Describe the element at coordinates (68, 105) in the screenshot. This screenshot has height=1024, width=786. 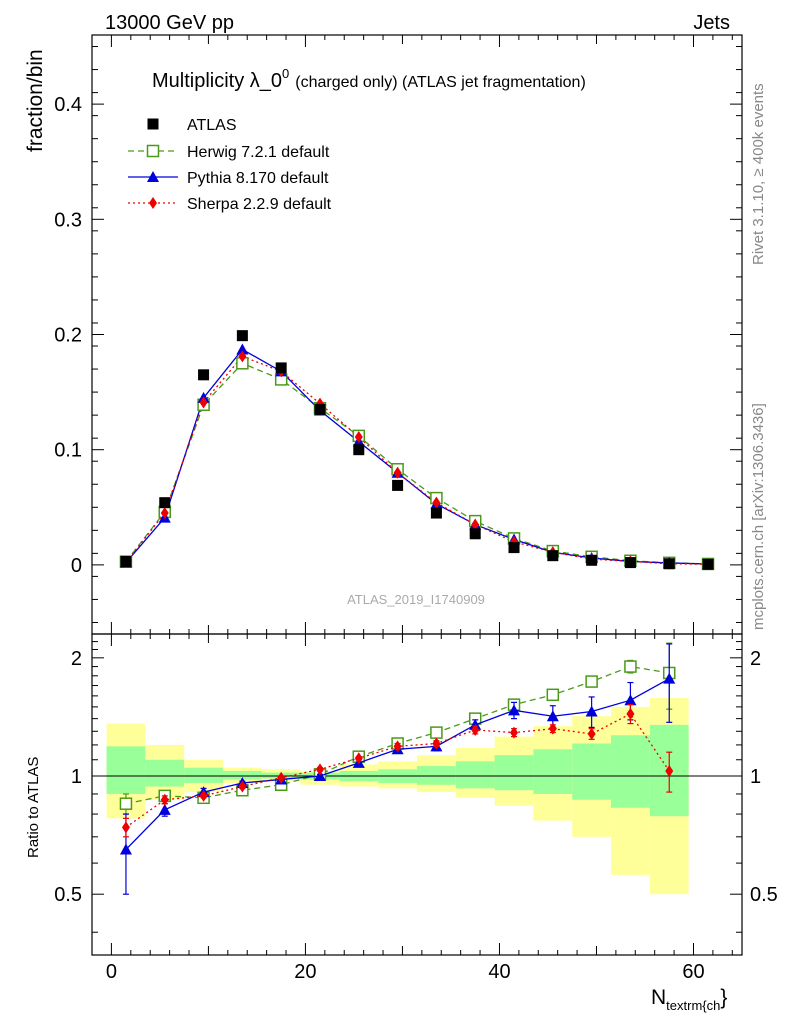
I see `main-y-tick-label: 0.4` at that location.